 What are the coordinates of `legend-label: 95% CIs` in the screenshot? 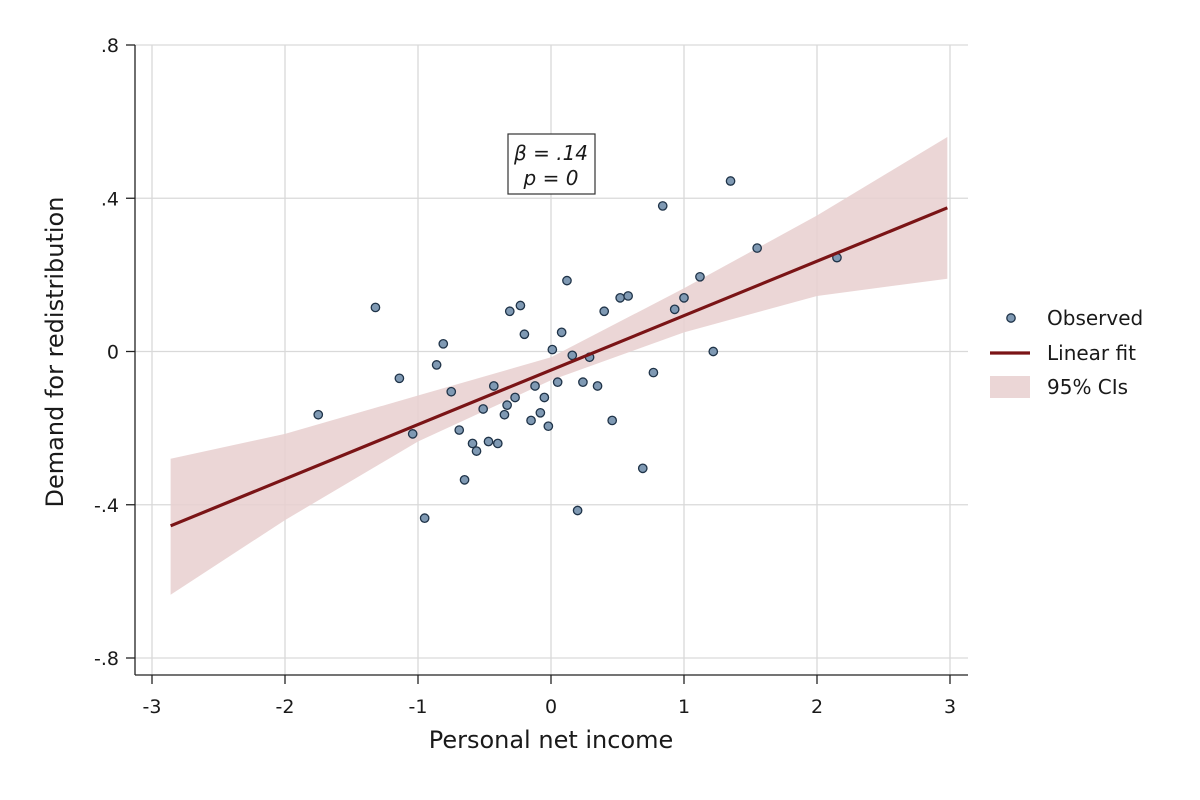 It's located at (1087, 387).